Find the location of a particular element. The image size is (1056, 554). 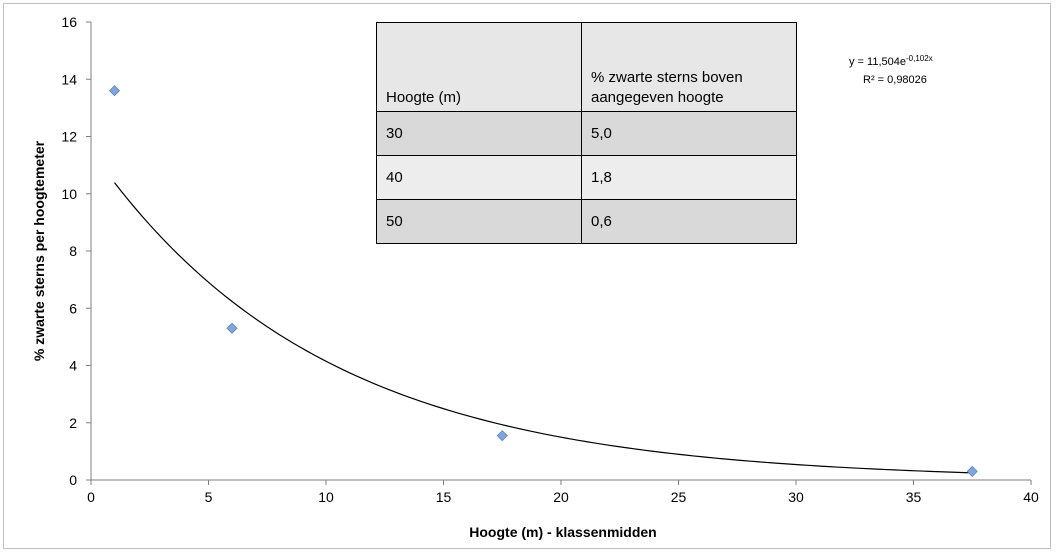

y-tick-label: 12 is located at coordinates (69, 137).